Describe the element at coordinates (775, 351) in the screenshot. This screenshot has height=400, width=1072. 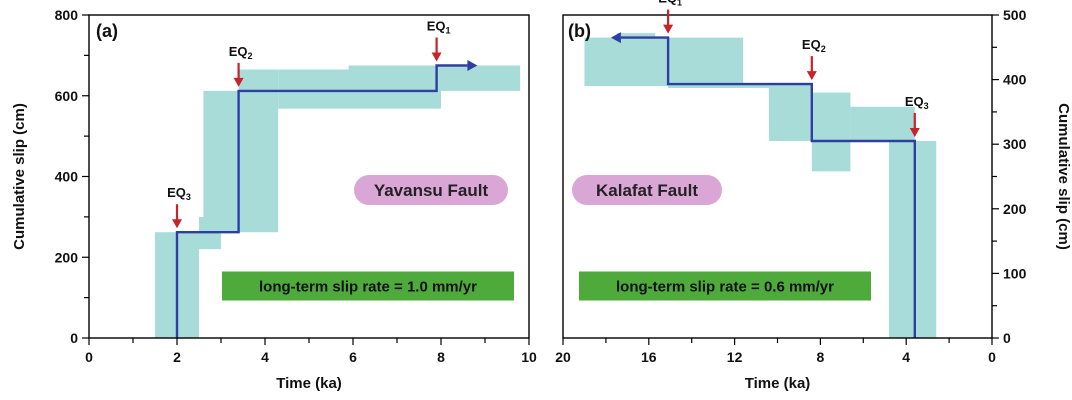
I see `x-axis: 20 16 12 8 4 0` at that location.